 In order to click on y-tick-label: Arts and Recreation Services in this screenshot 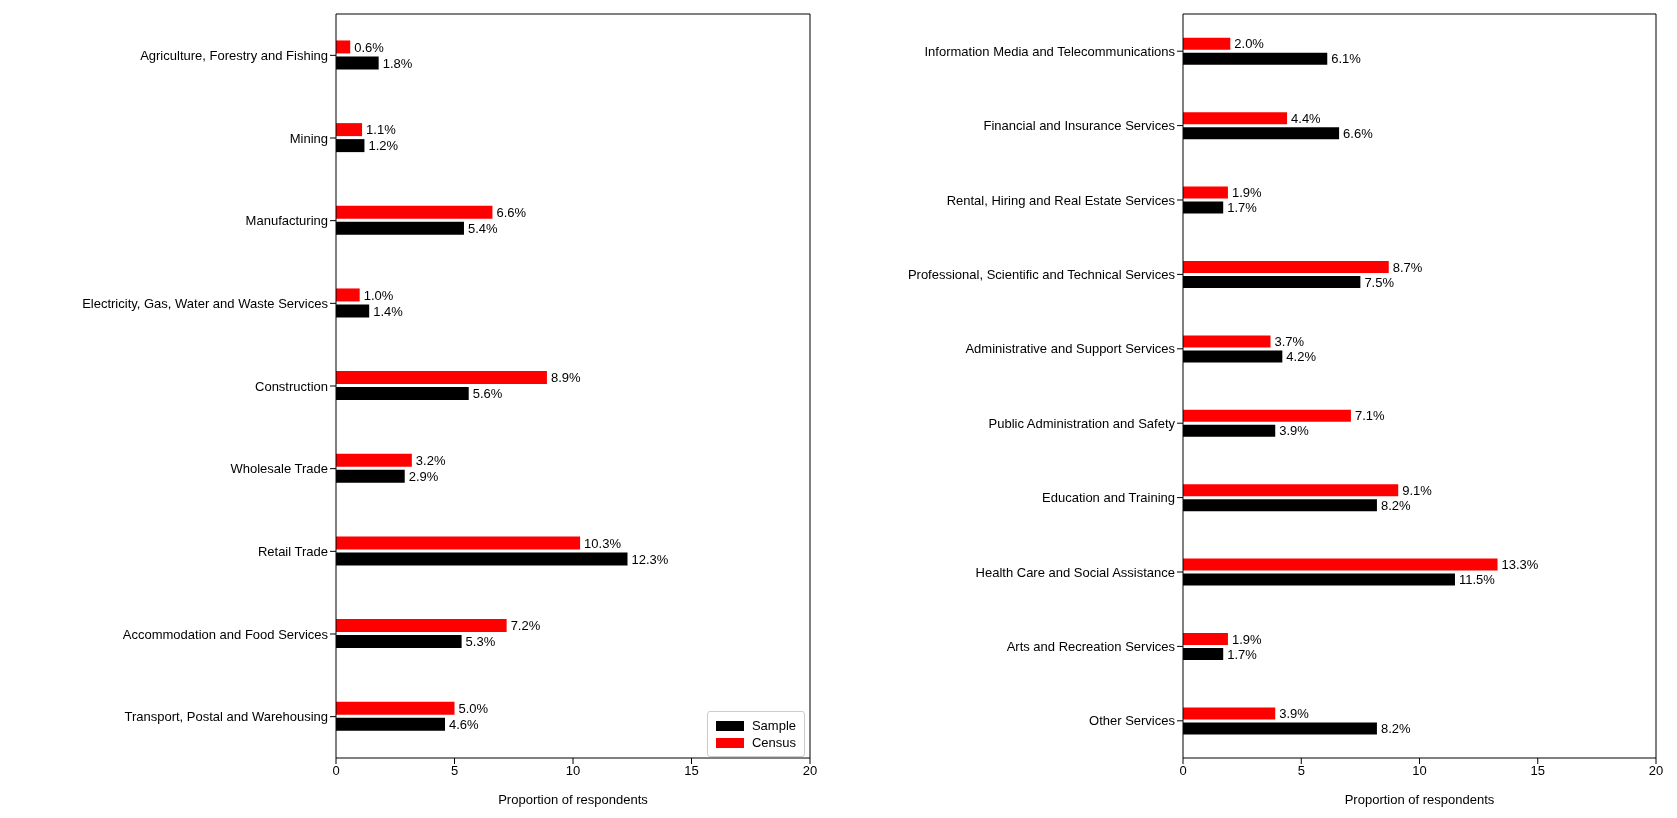, I will do `click(1091, 647)`.